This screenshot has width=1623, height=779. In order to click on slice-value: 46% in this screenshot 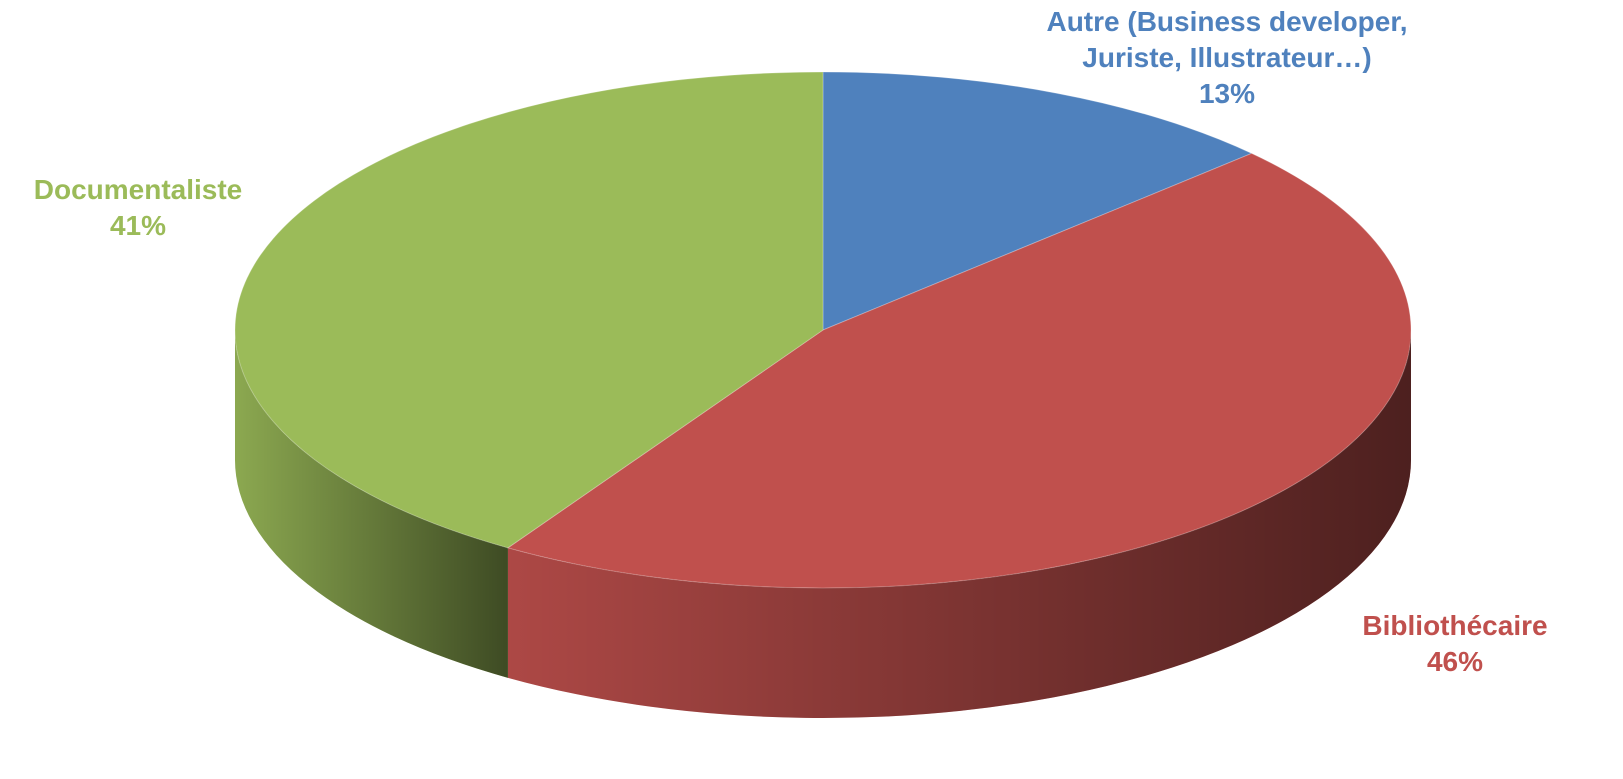, I will do `click(1455, 661)`.